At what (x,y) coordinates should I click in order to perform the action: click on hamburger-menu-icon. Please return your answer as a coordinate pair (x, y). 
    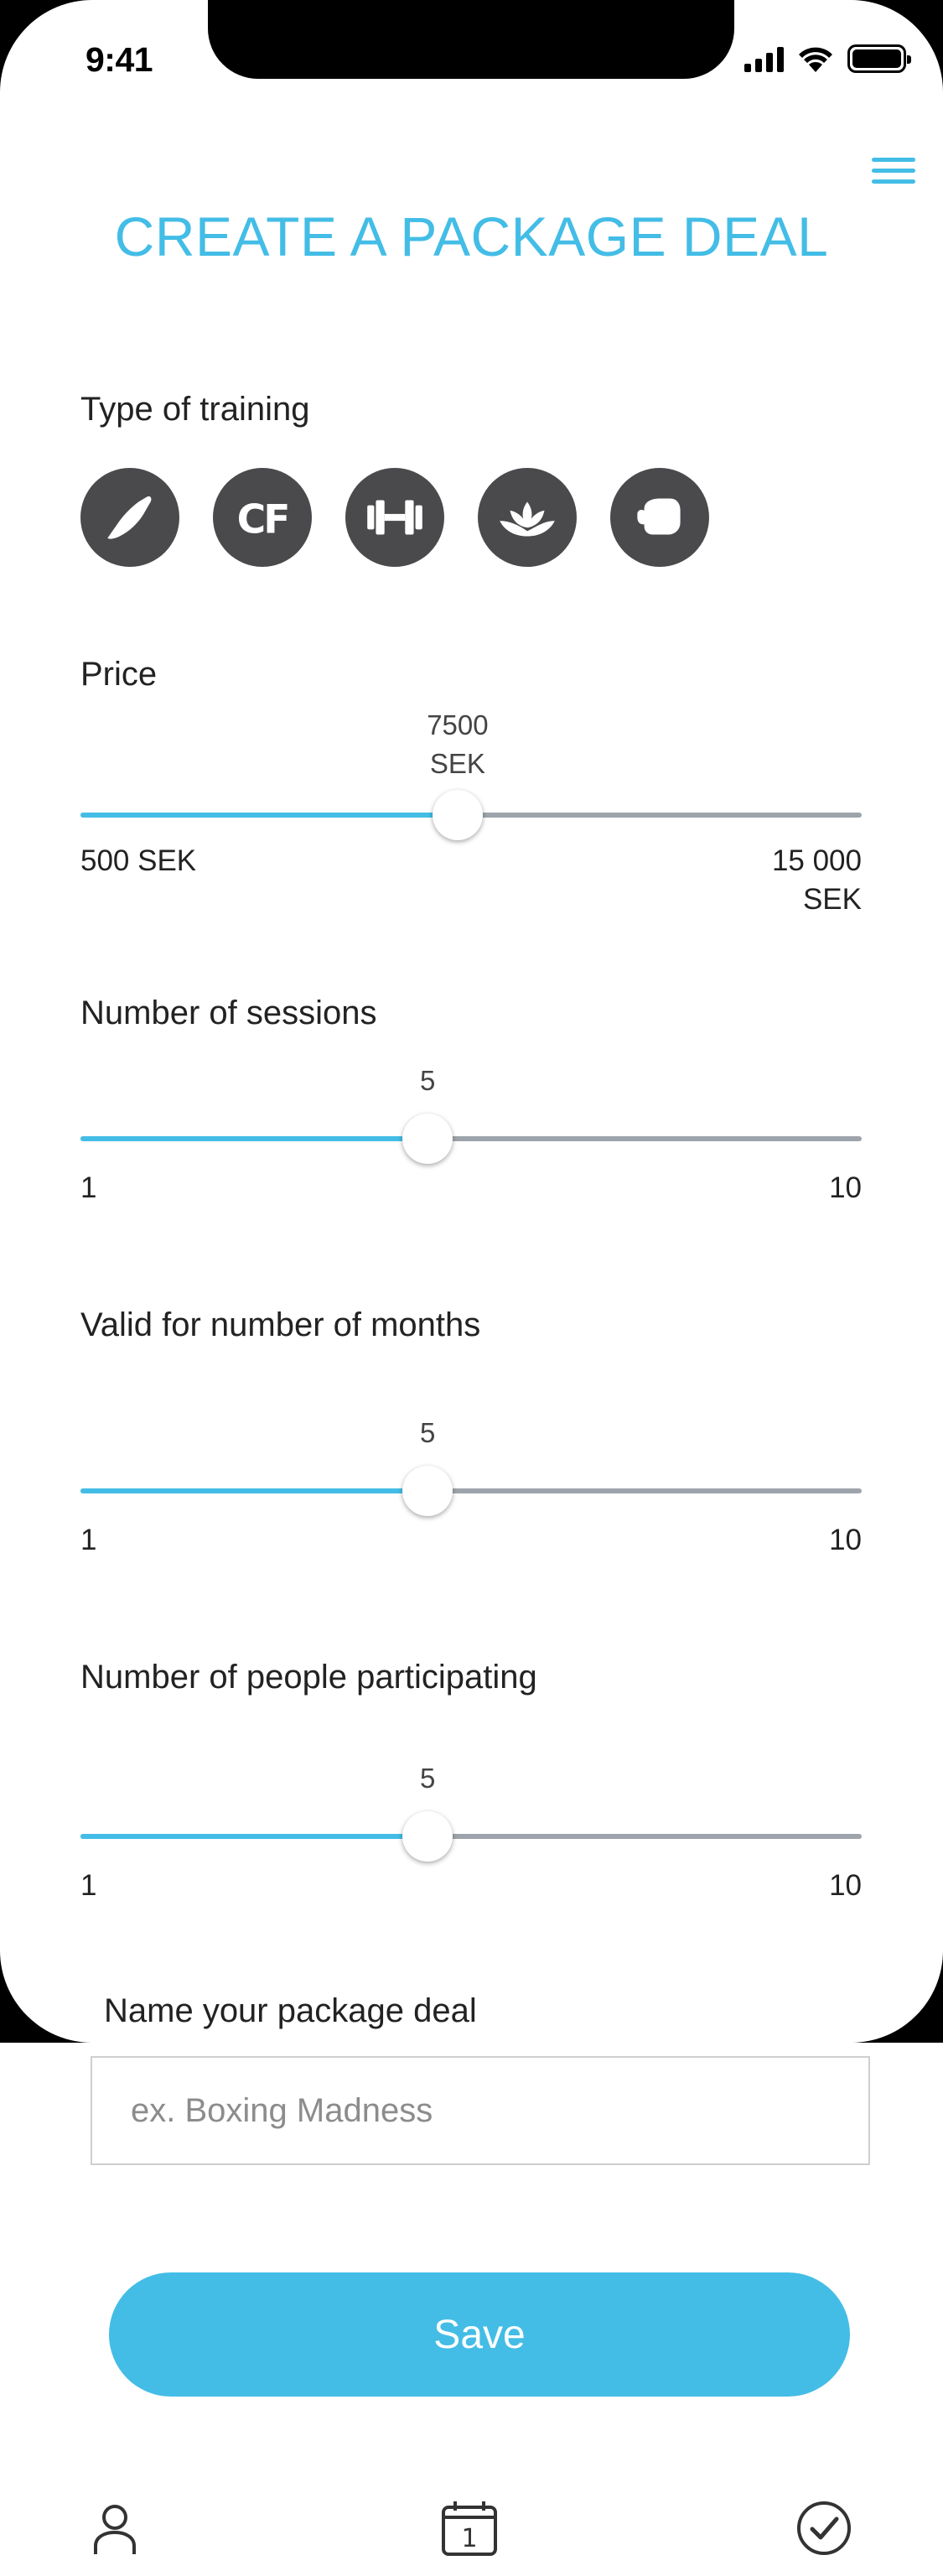
    Looking at the image, I should click on (893, 172).